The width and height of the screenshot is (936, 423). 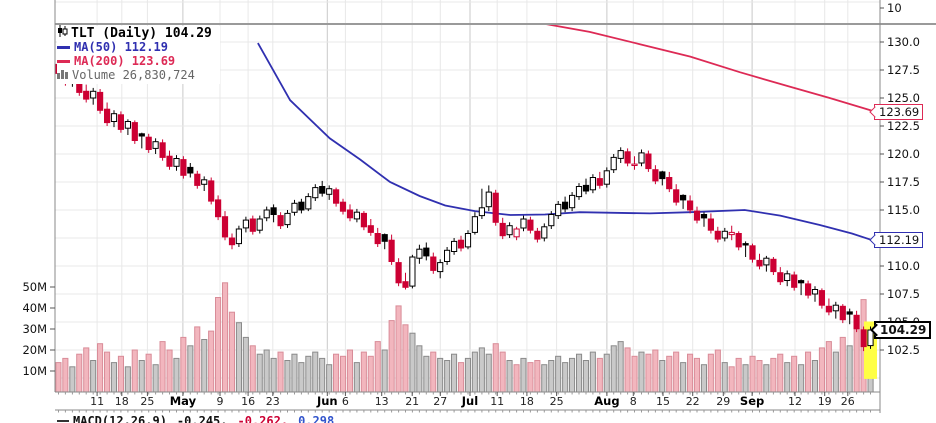 I want to click on volume-tick-label: 20M, so click(x=34, y=350).